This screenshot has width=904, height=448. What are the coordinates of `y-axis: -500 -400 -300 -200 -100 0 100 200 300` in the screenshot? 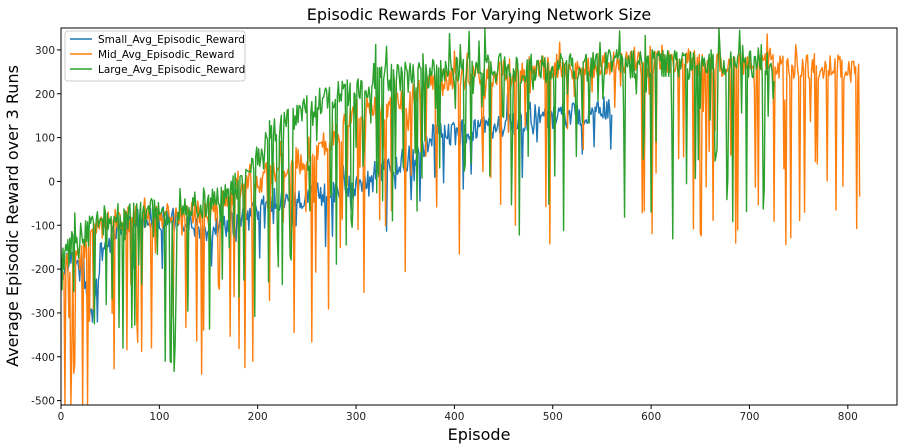 It's located at (46, 226).